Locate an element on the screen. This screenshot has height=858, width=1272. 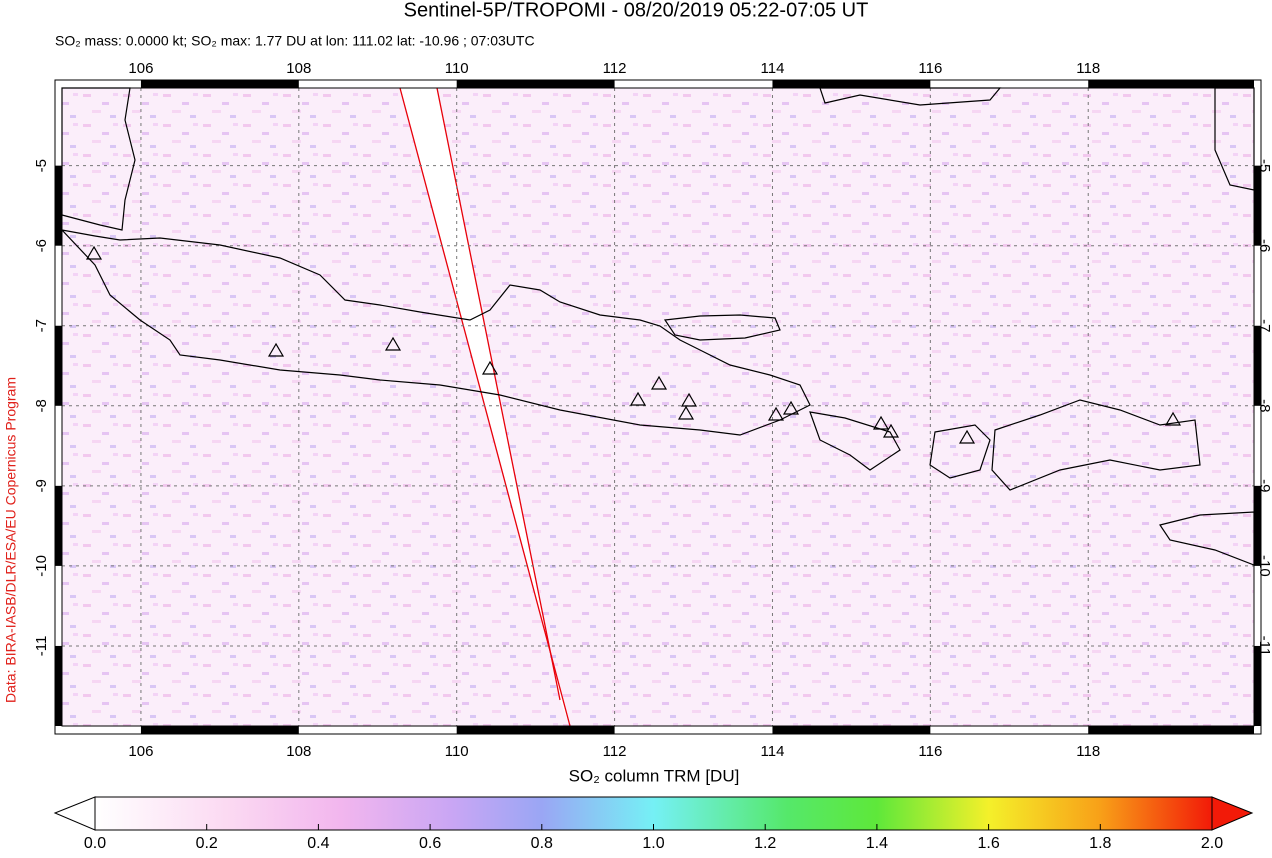
colorbar-tick-label: 0.8 is located at coordinates (542, 843).